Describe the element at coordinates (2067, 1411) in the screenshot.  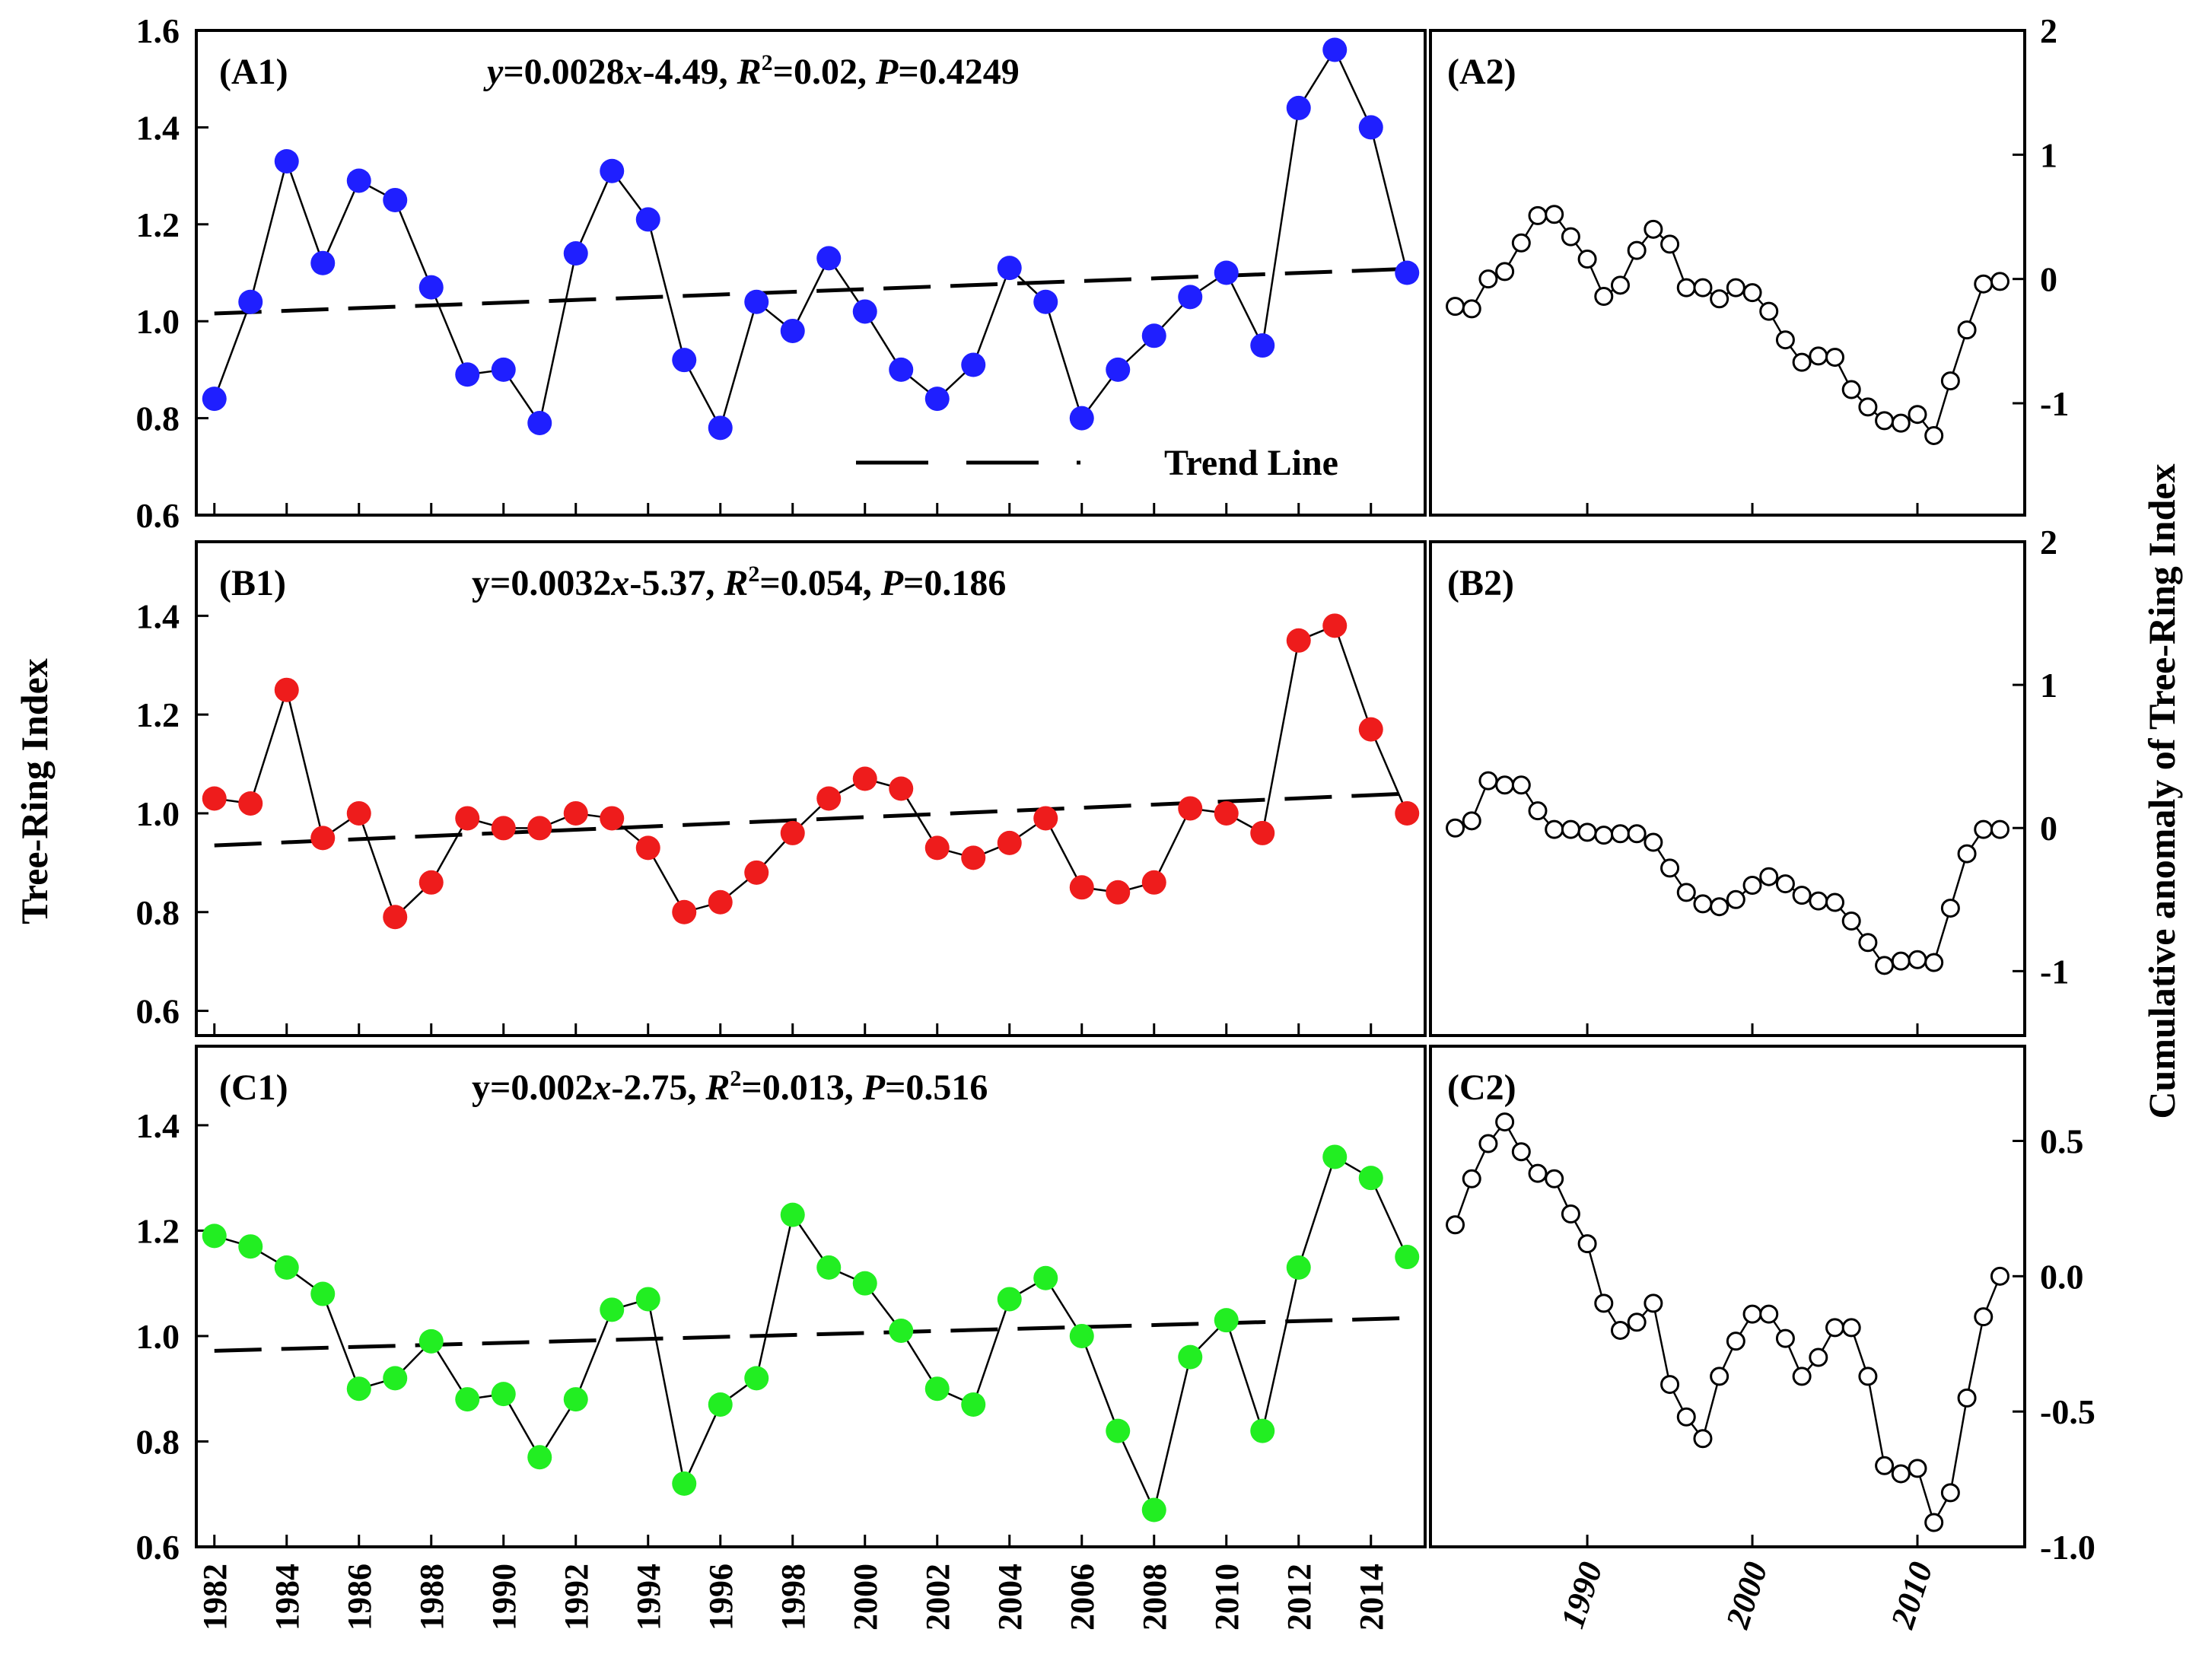
I see `y-tick-label: -0.5` at that location.